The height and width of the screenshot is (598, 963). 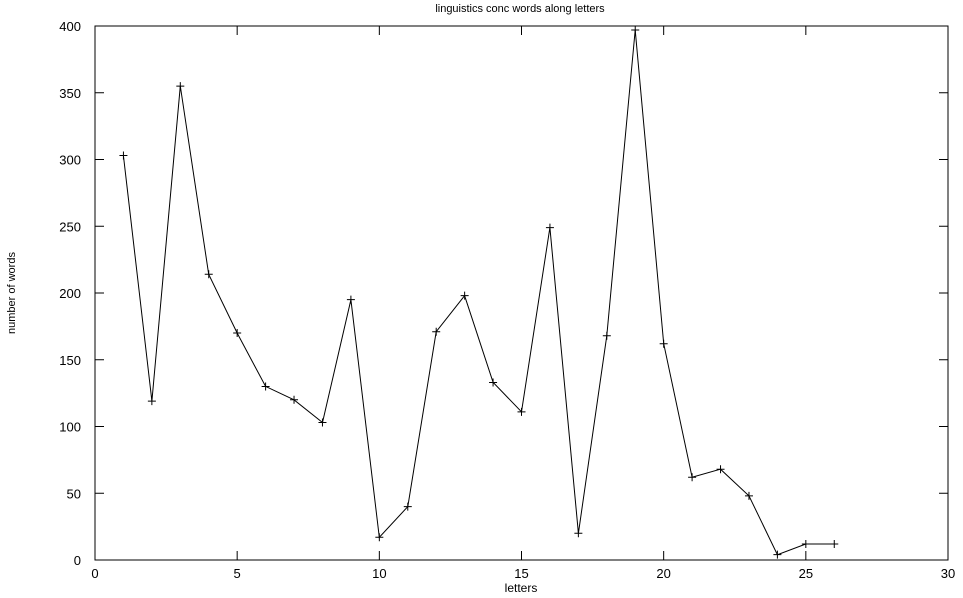 I want to click on y-tick-label: 50, so click(x=74, y=493).